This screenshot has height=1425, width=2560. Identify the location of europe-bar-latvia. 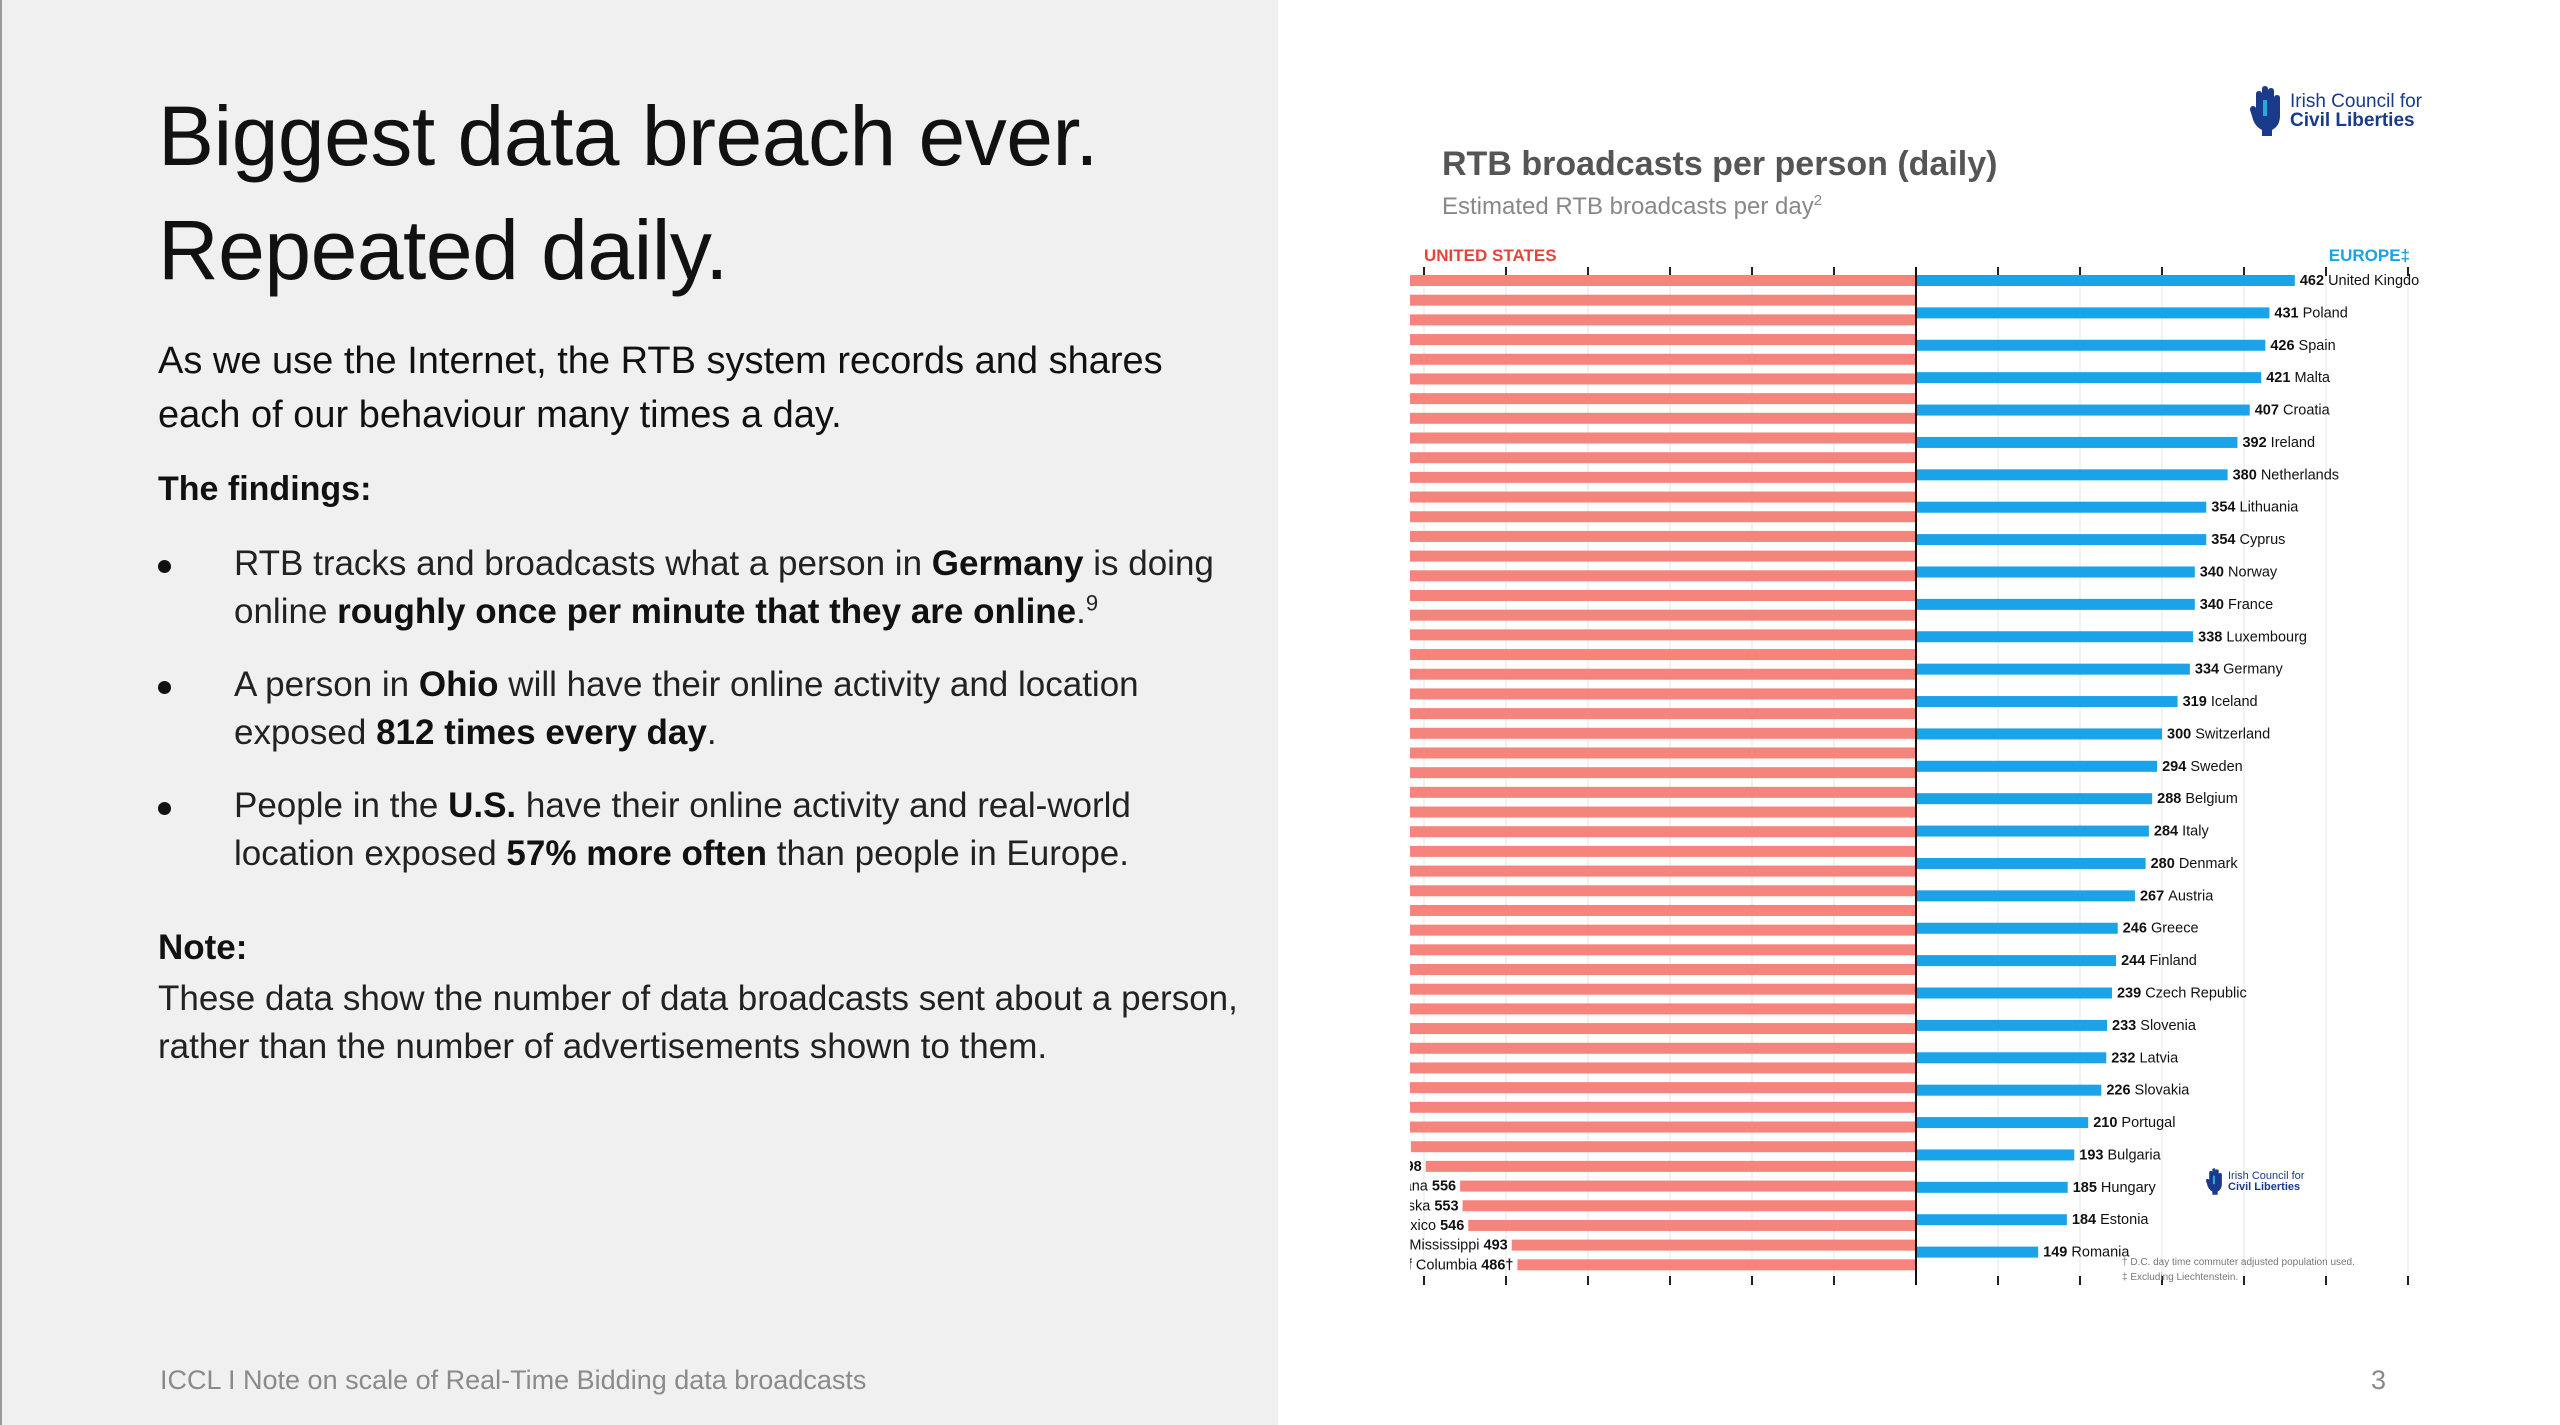
(2011, 1058).